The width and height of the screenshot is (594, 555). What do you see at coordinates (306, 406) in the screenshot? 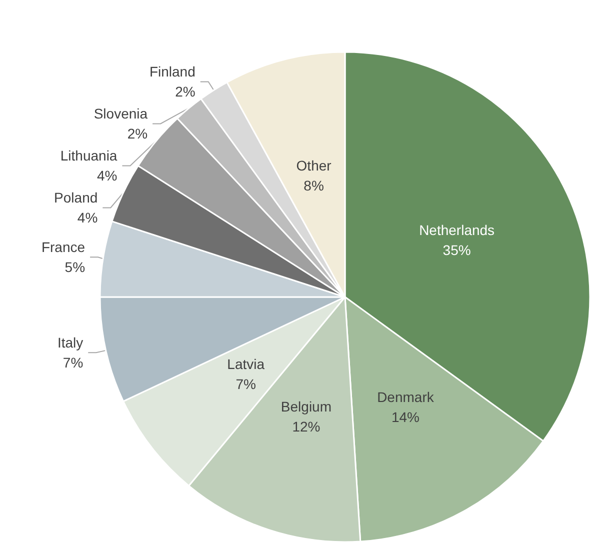
I see `slice-label: Belgium` at bounding box center [306, 406].